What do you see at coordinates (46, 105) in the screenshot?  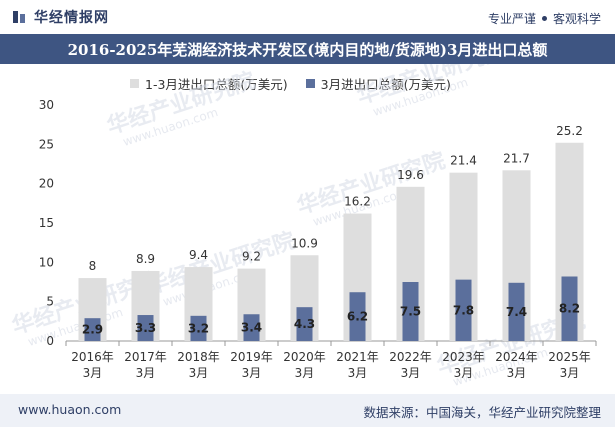 I see `y-tick-label: 30` at bounding box center [46, 105].